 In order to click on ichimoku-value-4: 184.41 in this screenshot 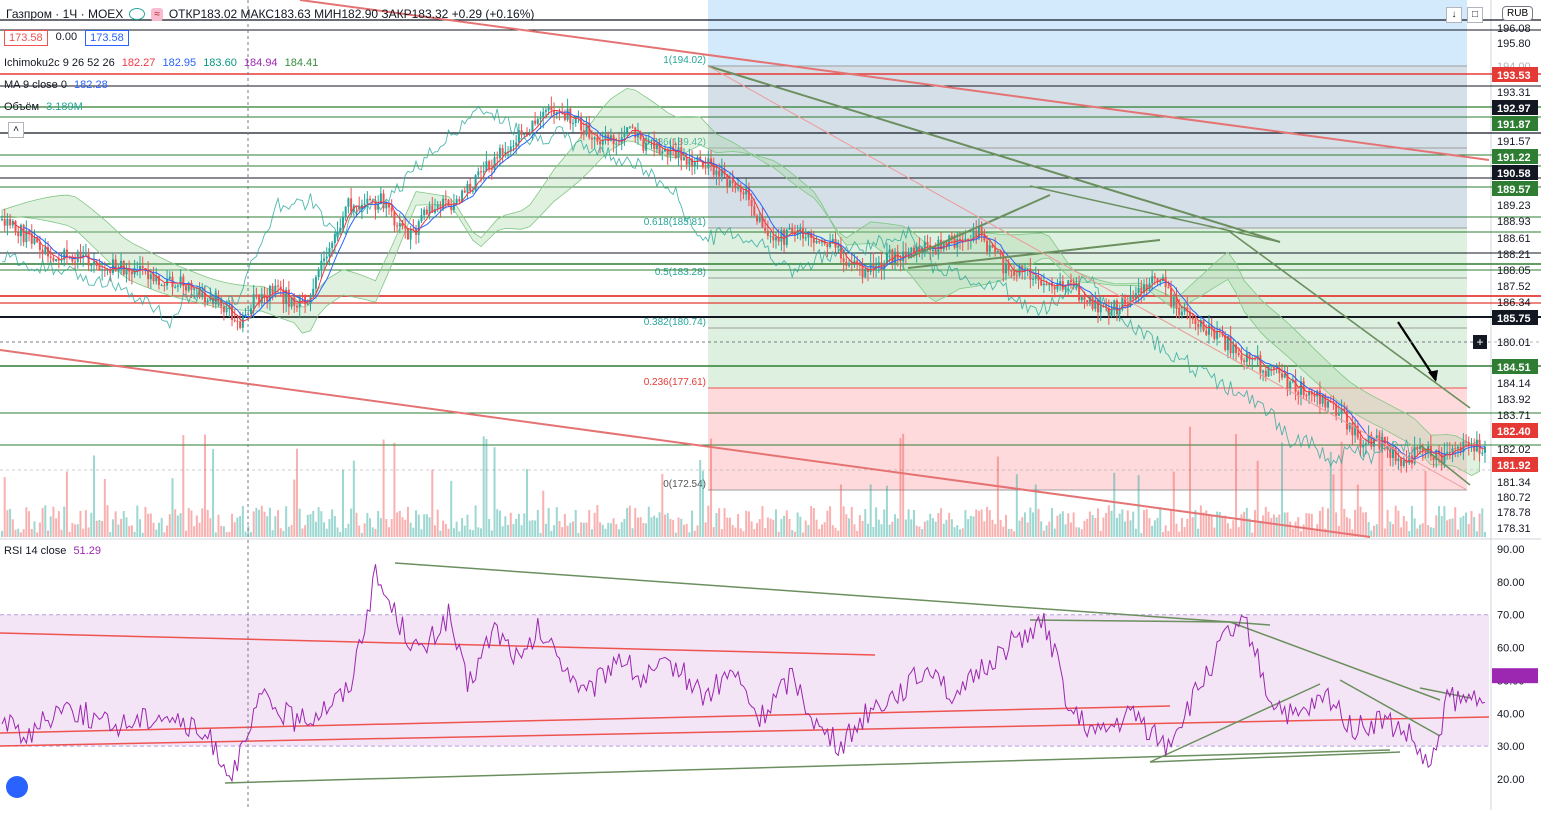, I will do `click(301, 63)`.